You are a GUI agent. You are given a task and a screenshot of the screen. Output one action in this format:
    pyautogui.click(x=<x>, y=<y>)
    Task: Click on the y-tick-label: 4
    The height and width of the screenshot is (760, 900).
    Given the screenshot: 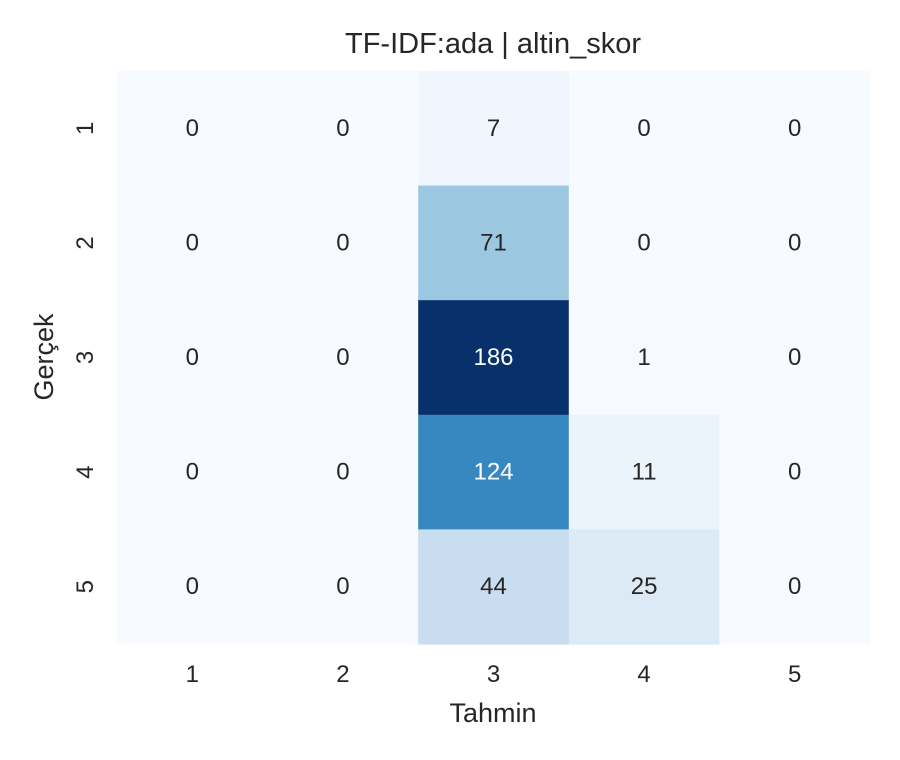 What is the action you would take?
    pyautogui.click(x=85, y=471)
    